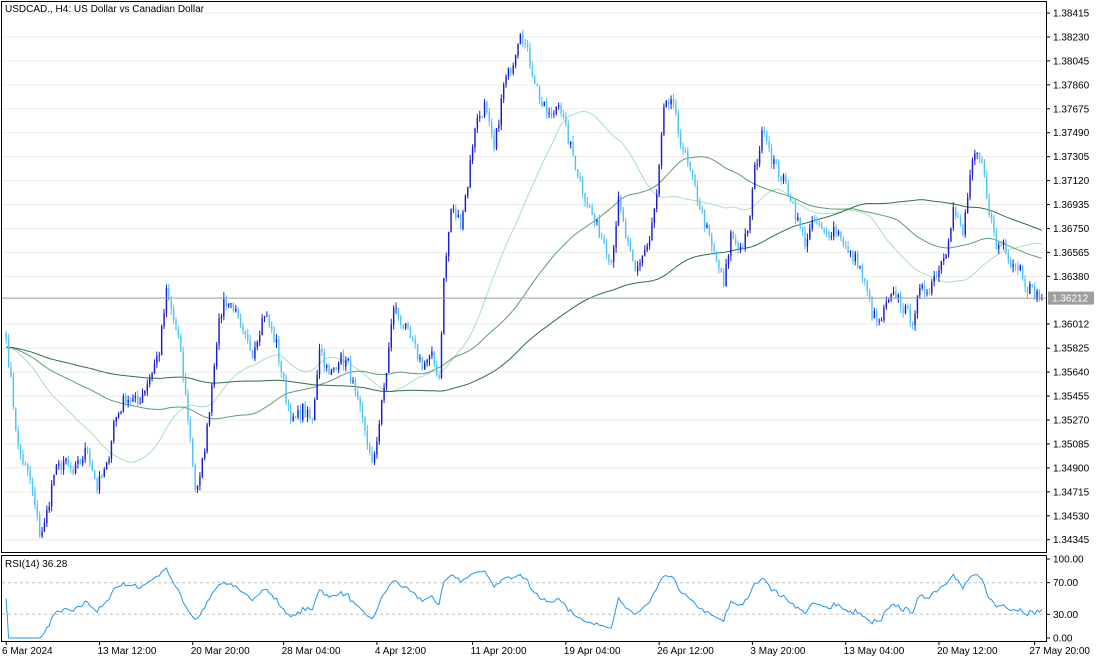 The width and height of the screenshot is (1100, 665). What do you see at coordinates (967, 651) in the screenshot?
I see `x-tick-label: 20 May 12:00` at bounding box center [967, 651].